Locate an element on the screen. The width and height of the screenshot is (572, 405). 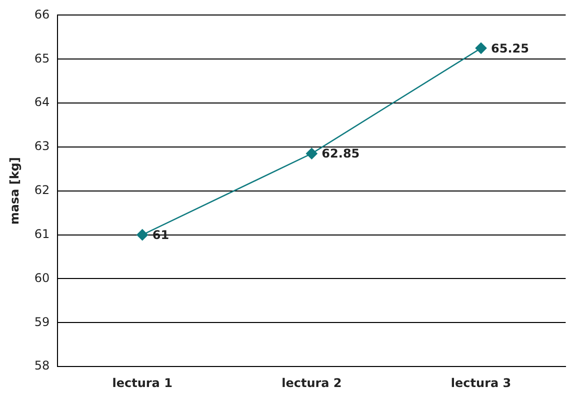
y-tick-label: 65 is located at coordinates (42, 58).